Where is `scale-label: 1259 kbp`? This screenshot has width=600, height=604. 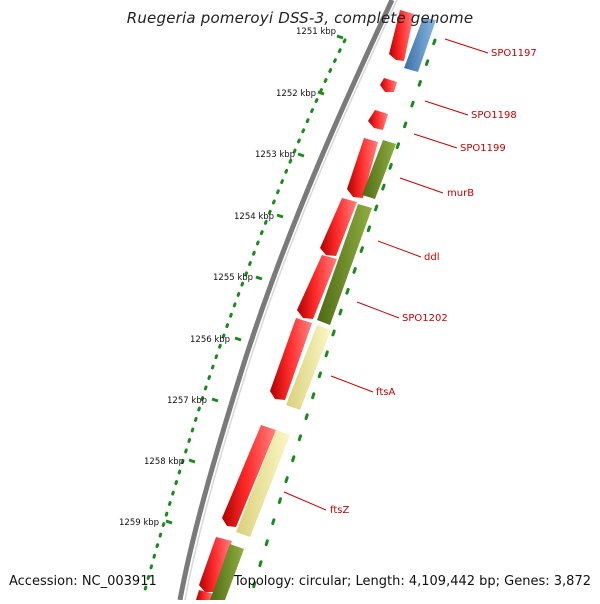
scale-label: 1259 kbp is located at coordinates (139, 523).